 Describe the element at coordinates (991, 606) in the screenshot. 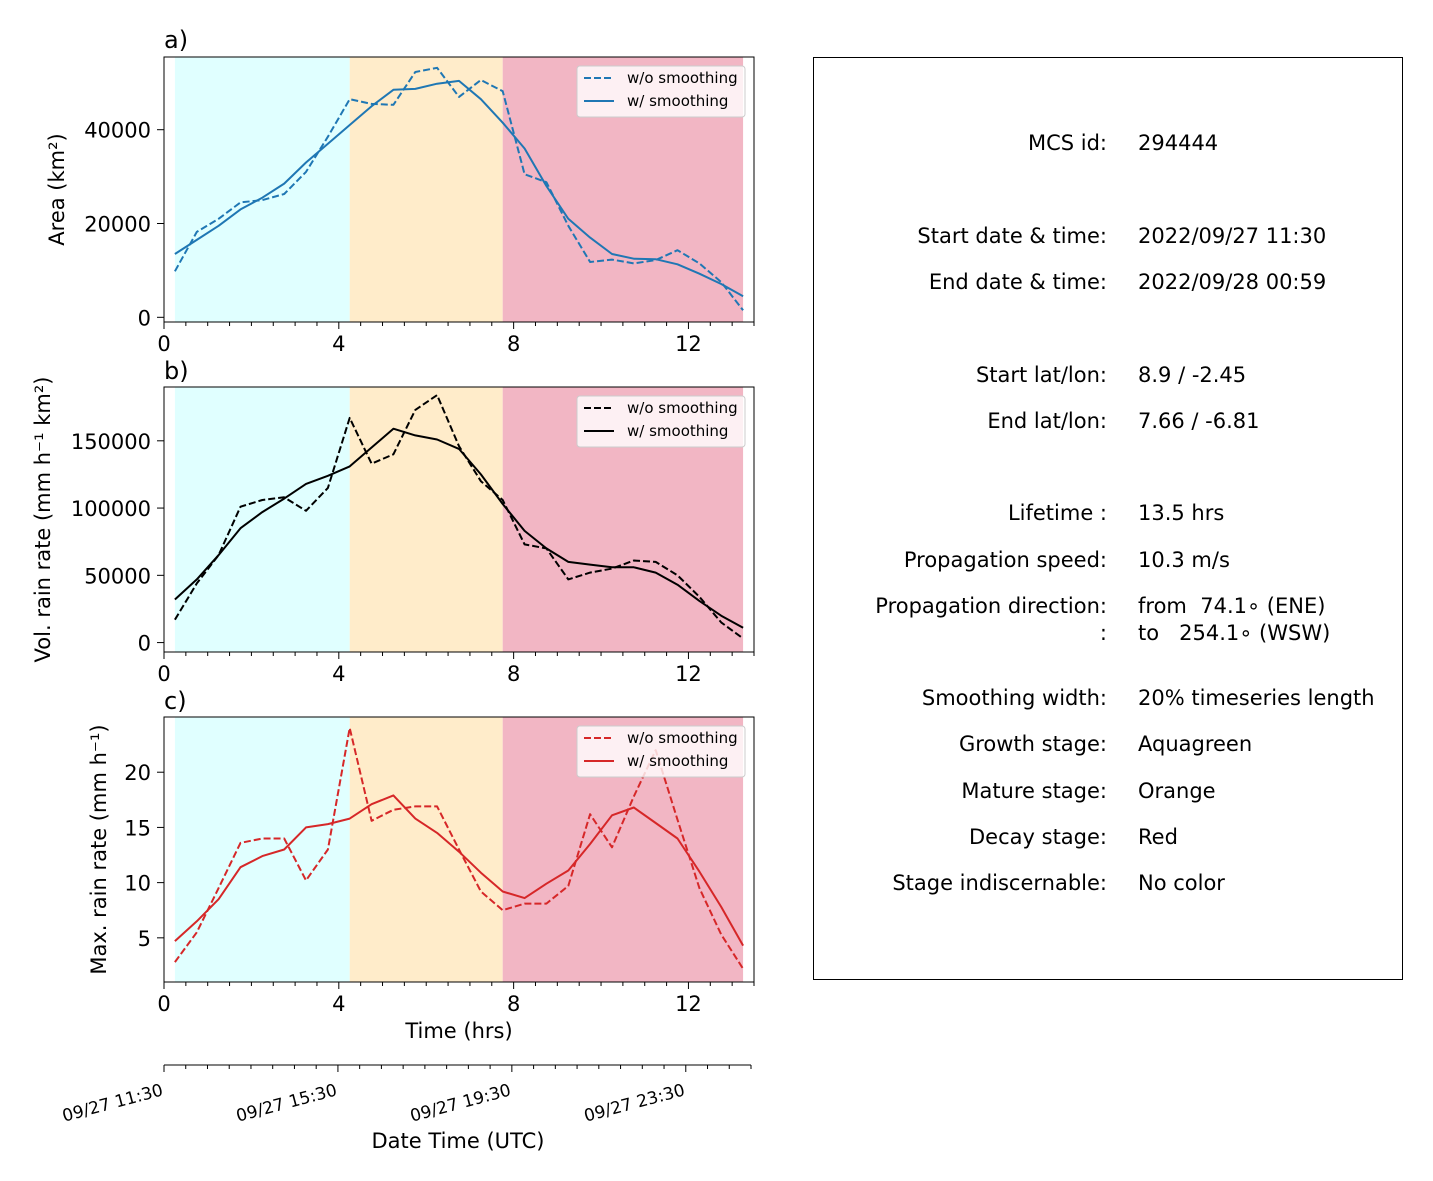

I see `info-label: Propagation direction:` at that location.